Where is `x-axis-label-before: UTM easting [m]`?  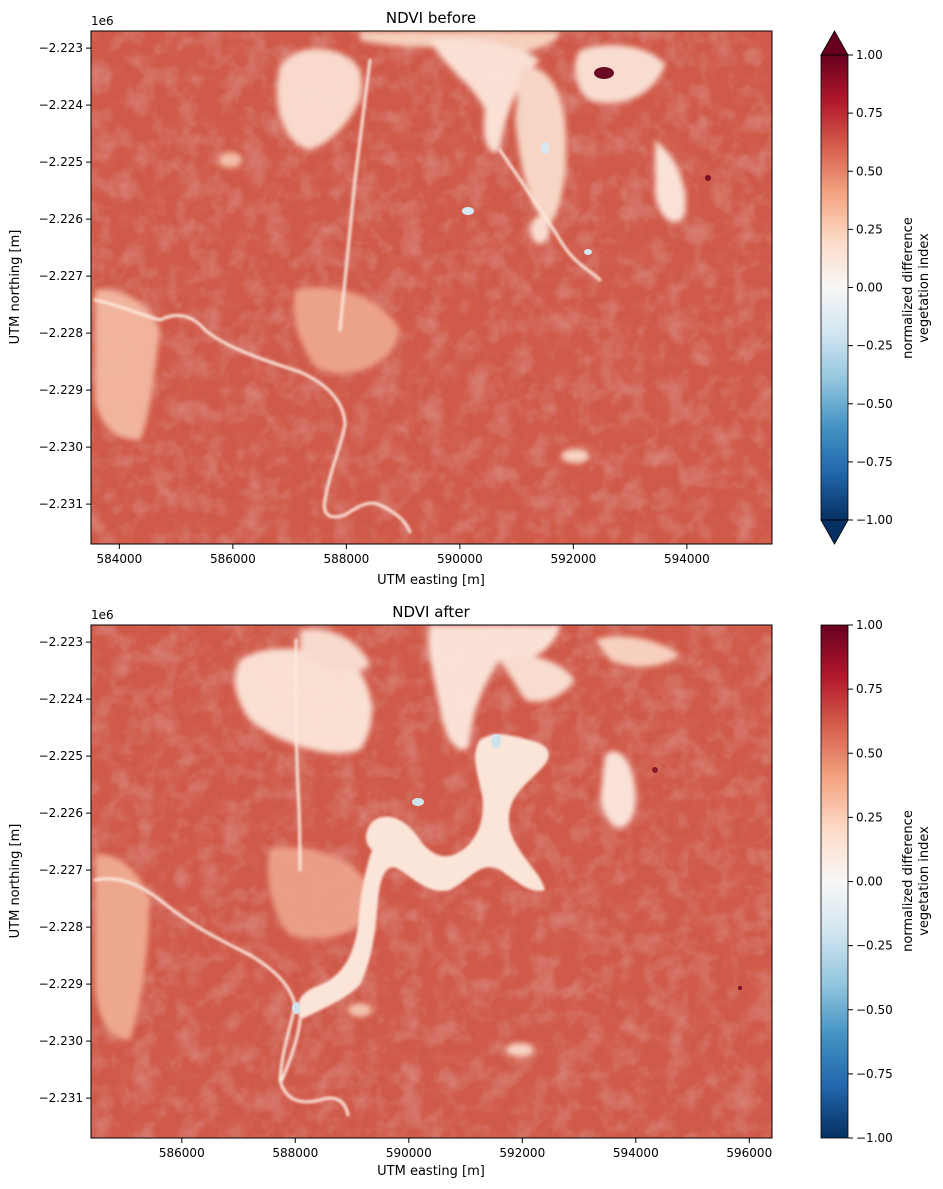
x-axis-label-before: UTM easting [m] is located at coordinates (431, 580).